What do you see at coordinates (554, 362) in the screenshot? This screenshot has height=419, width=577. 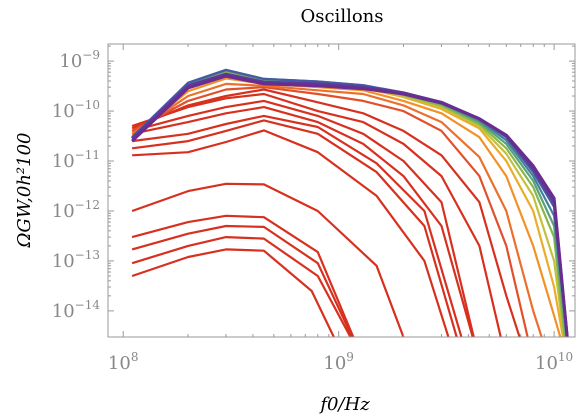 I see `x-tick-label: 10¹⁰` at bounding box center [554, 362].